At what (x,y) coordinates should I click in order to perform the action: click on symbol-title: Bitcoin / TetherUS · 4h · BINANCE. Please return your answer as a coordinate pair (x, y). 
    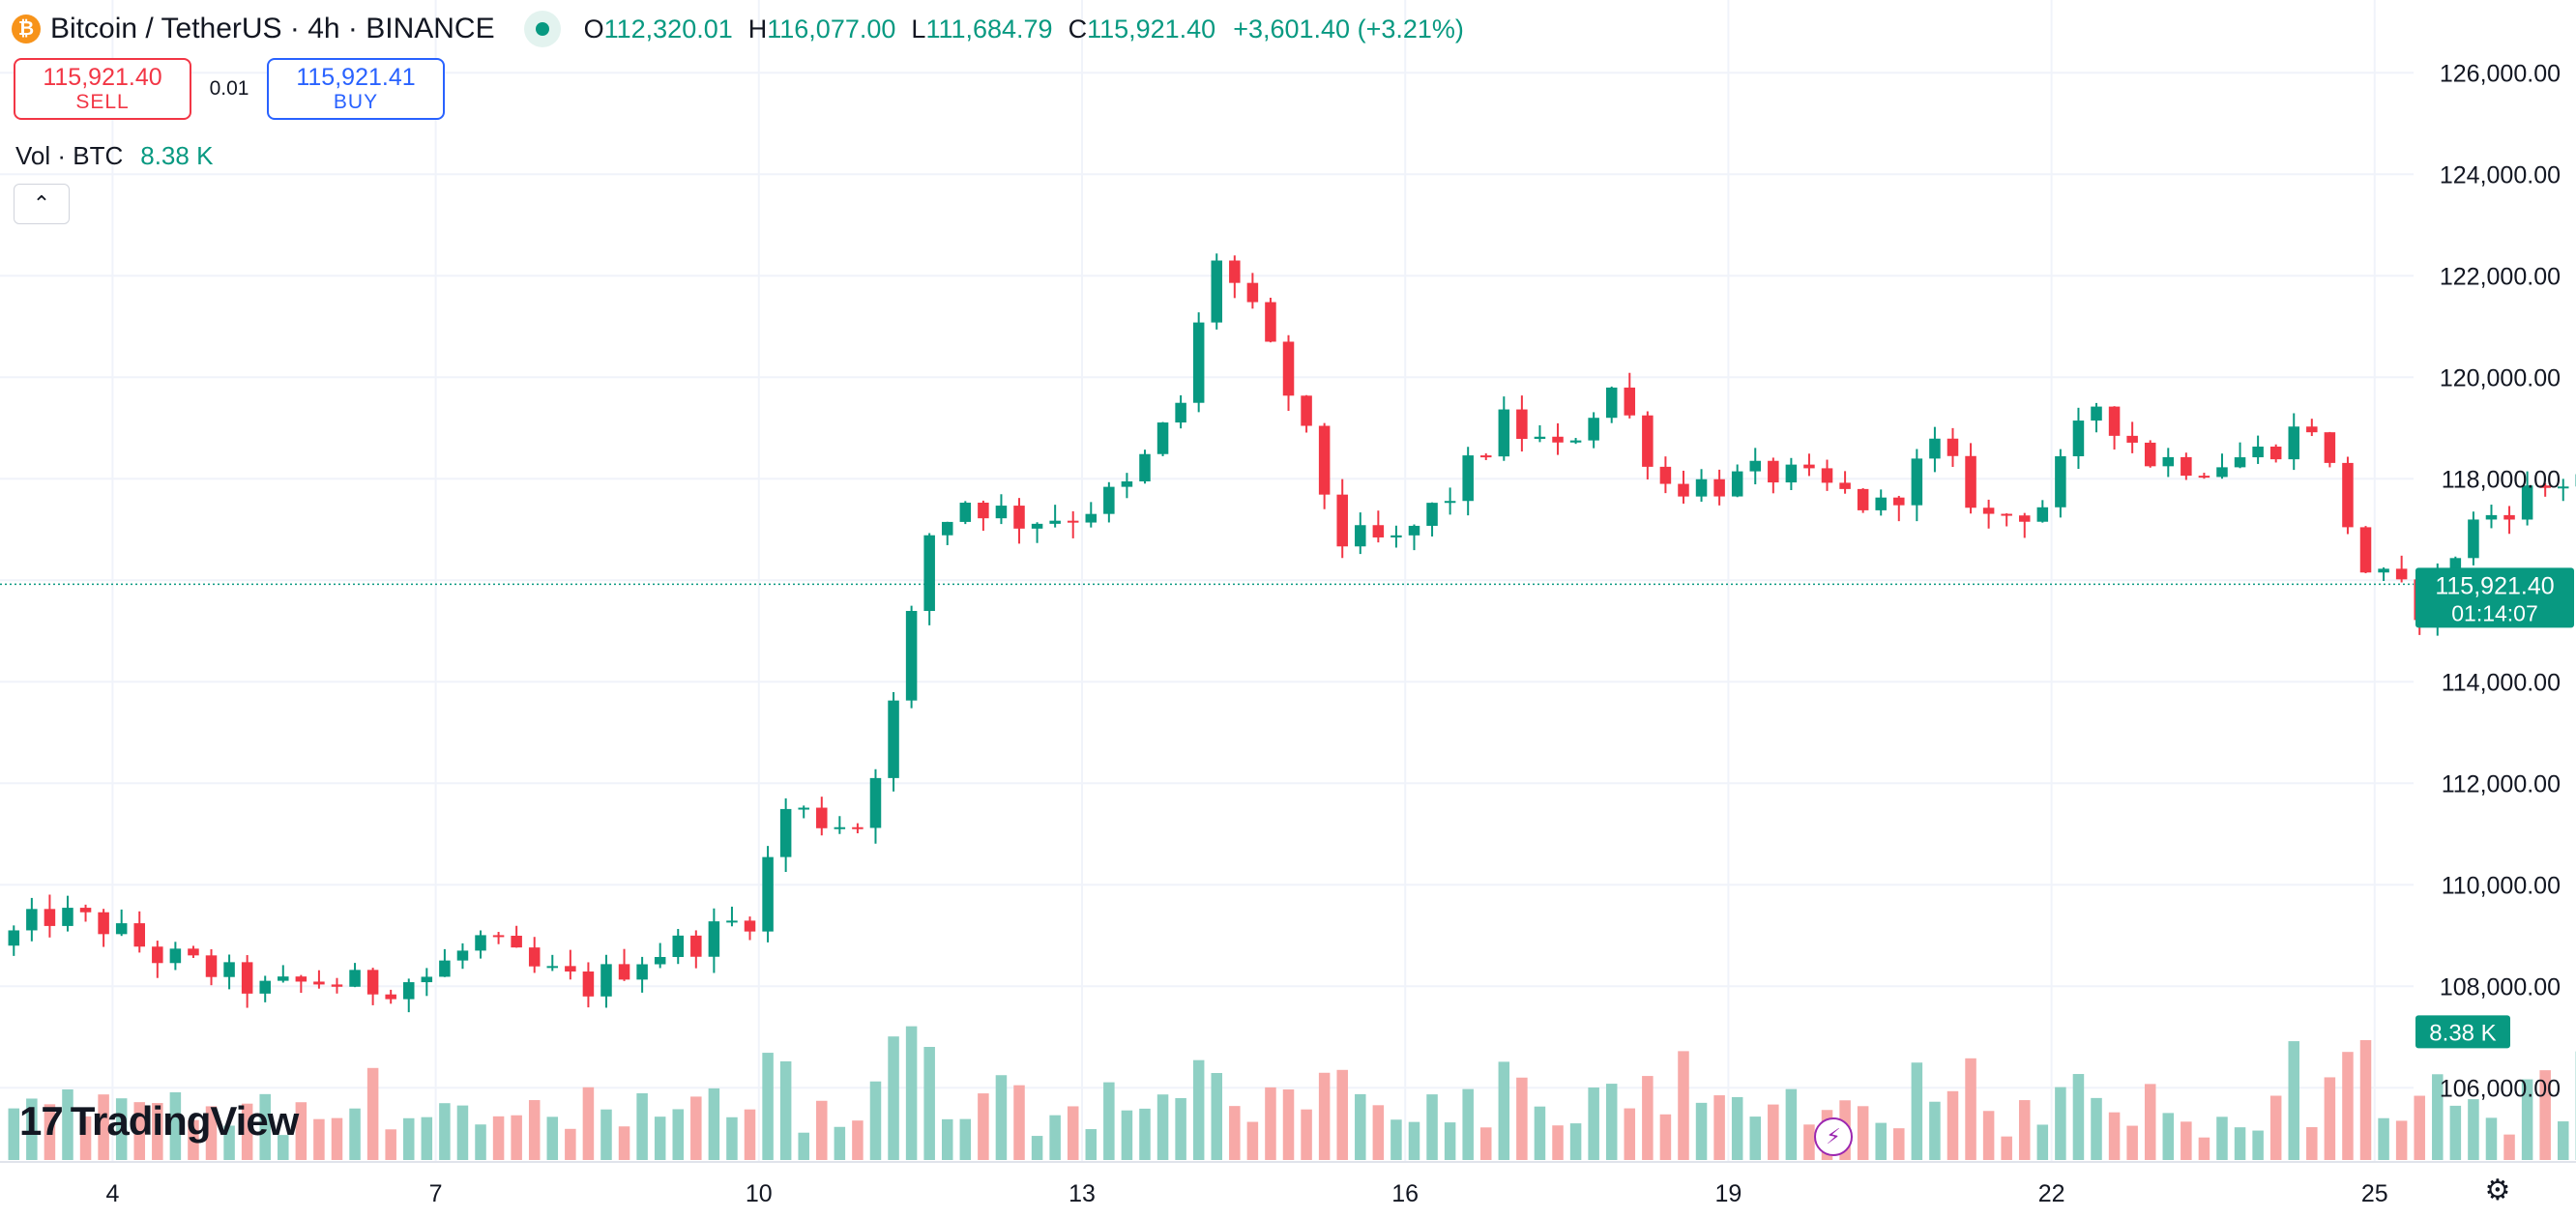
    Looking at the image, I should click on (272, 29).